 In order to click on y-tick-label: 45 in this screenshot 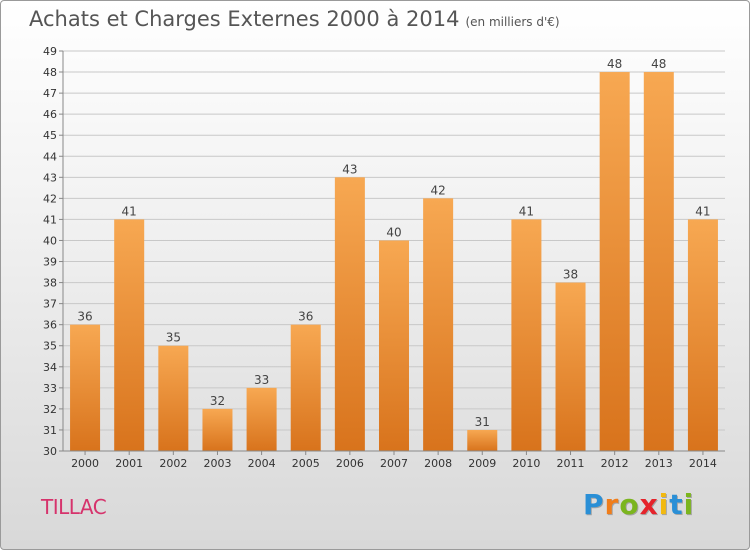, I will do `click(50, 135)`.